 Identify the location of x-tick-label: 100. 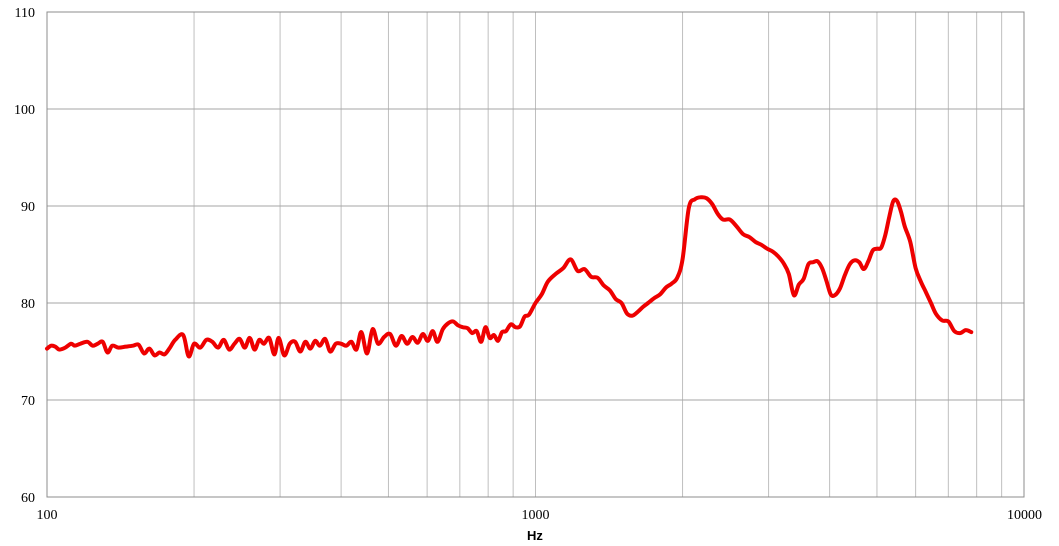
(47, 515).